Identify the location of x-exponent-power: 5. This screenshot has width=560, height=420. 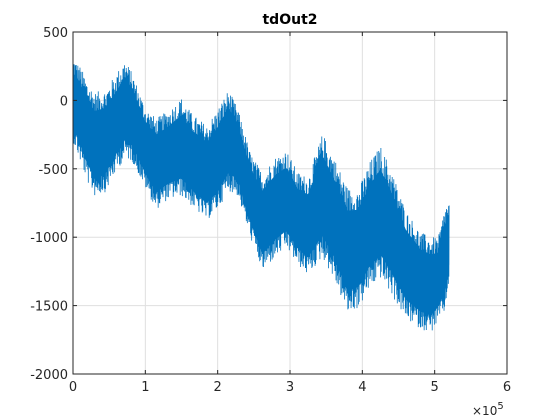
(500, 406).